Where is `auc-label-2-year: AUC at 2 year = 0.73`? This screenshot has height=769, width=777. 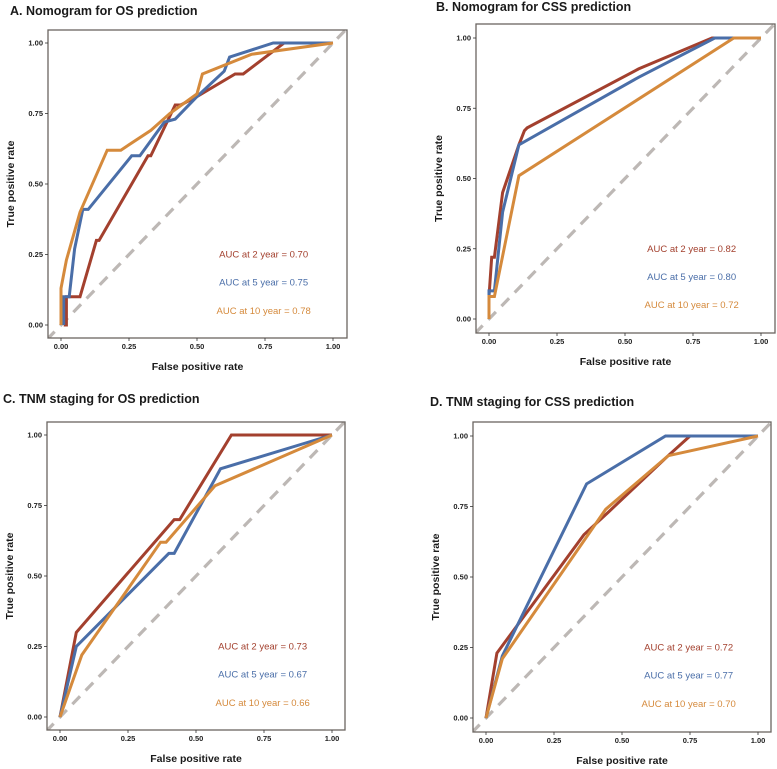 auc-label-2-year: AUC at 2 year = 0.73 is located at coordinates (262, 647).